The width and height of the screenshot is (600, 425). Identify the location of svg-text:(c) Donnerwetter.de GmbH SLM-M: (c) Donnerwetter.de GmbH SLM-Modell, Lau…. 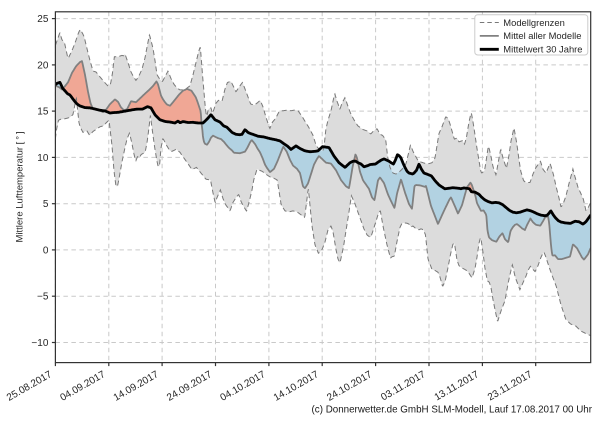
(452, 410).